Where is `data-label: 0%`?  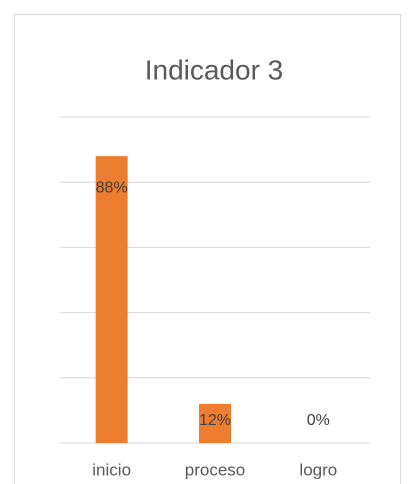 data-label: 0% is located at coordinates (318, 420).